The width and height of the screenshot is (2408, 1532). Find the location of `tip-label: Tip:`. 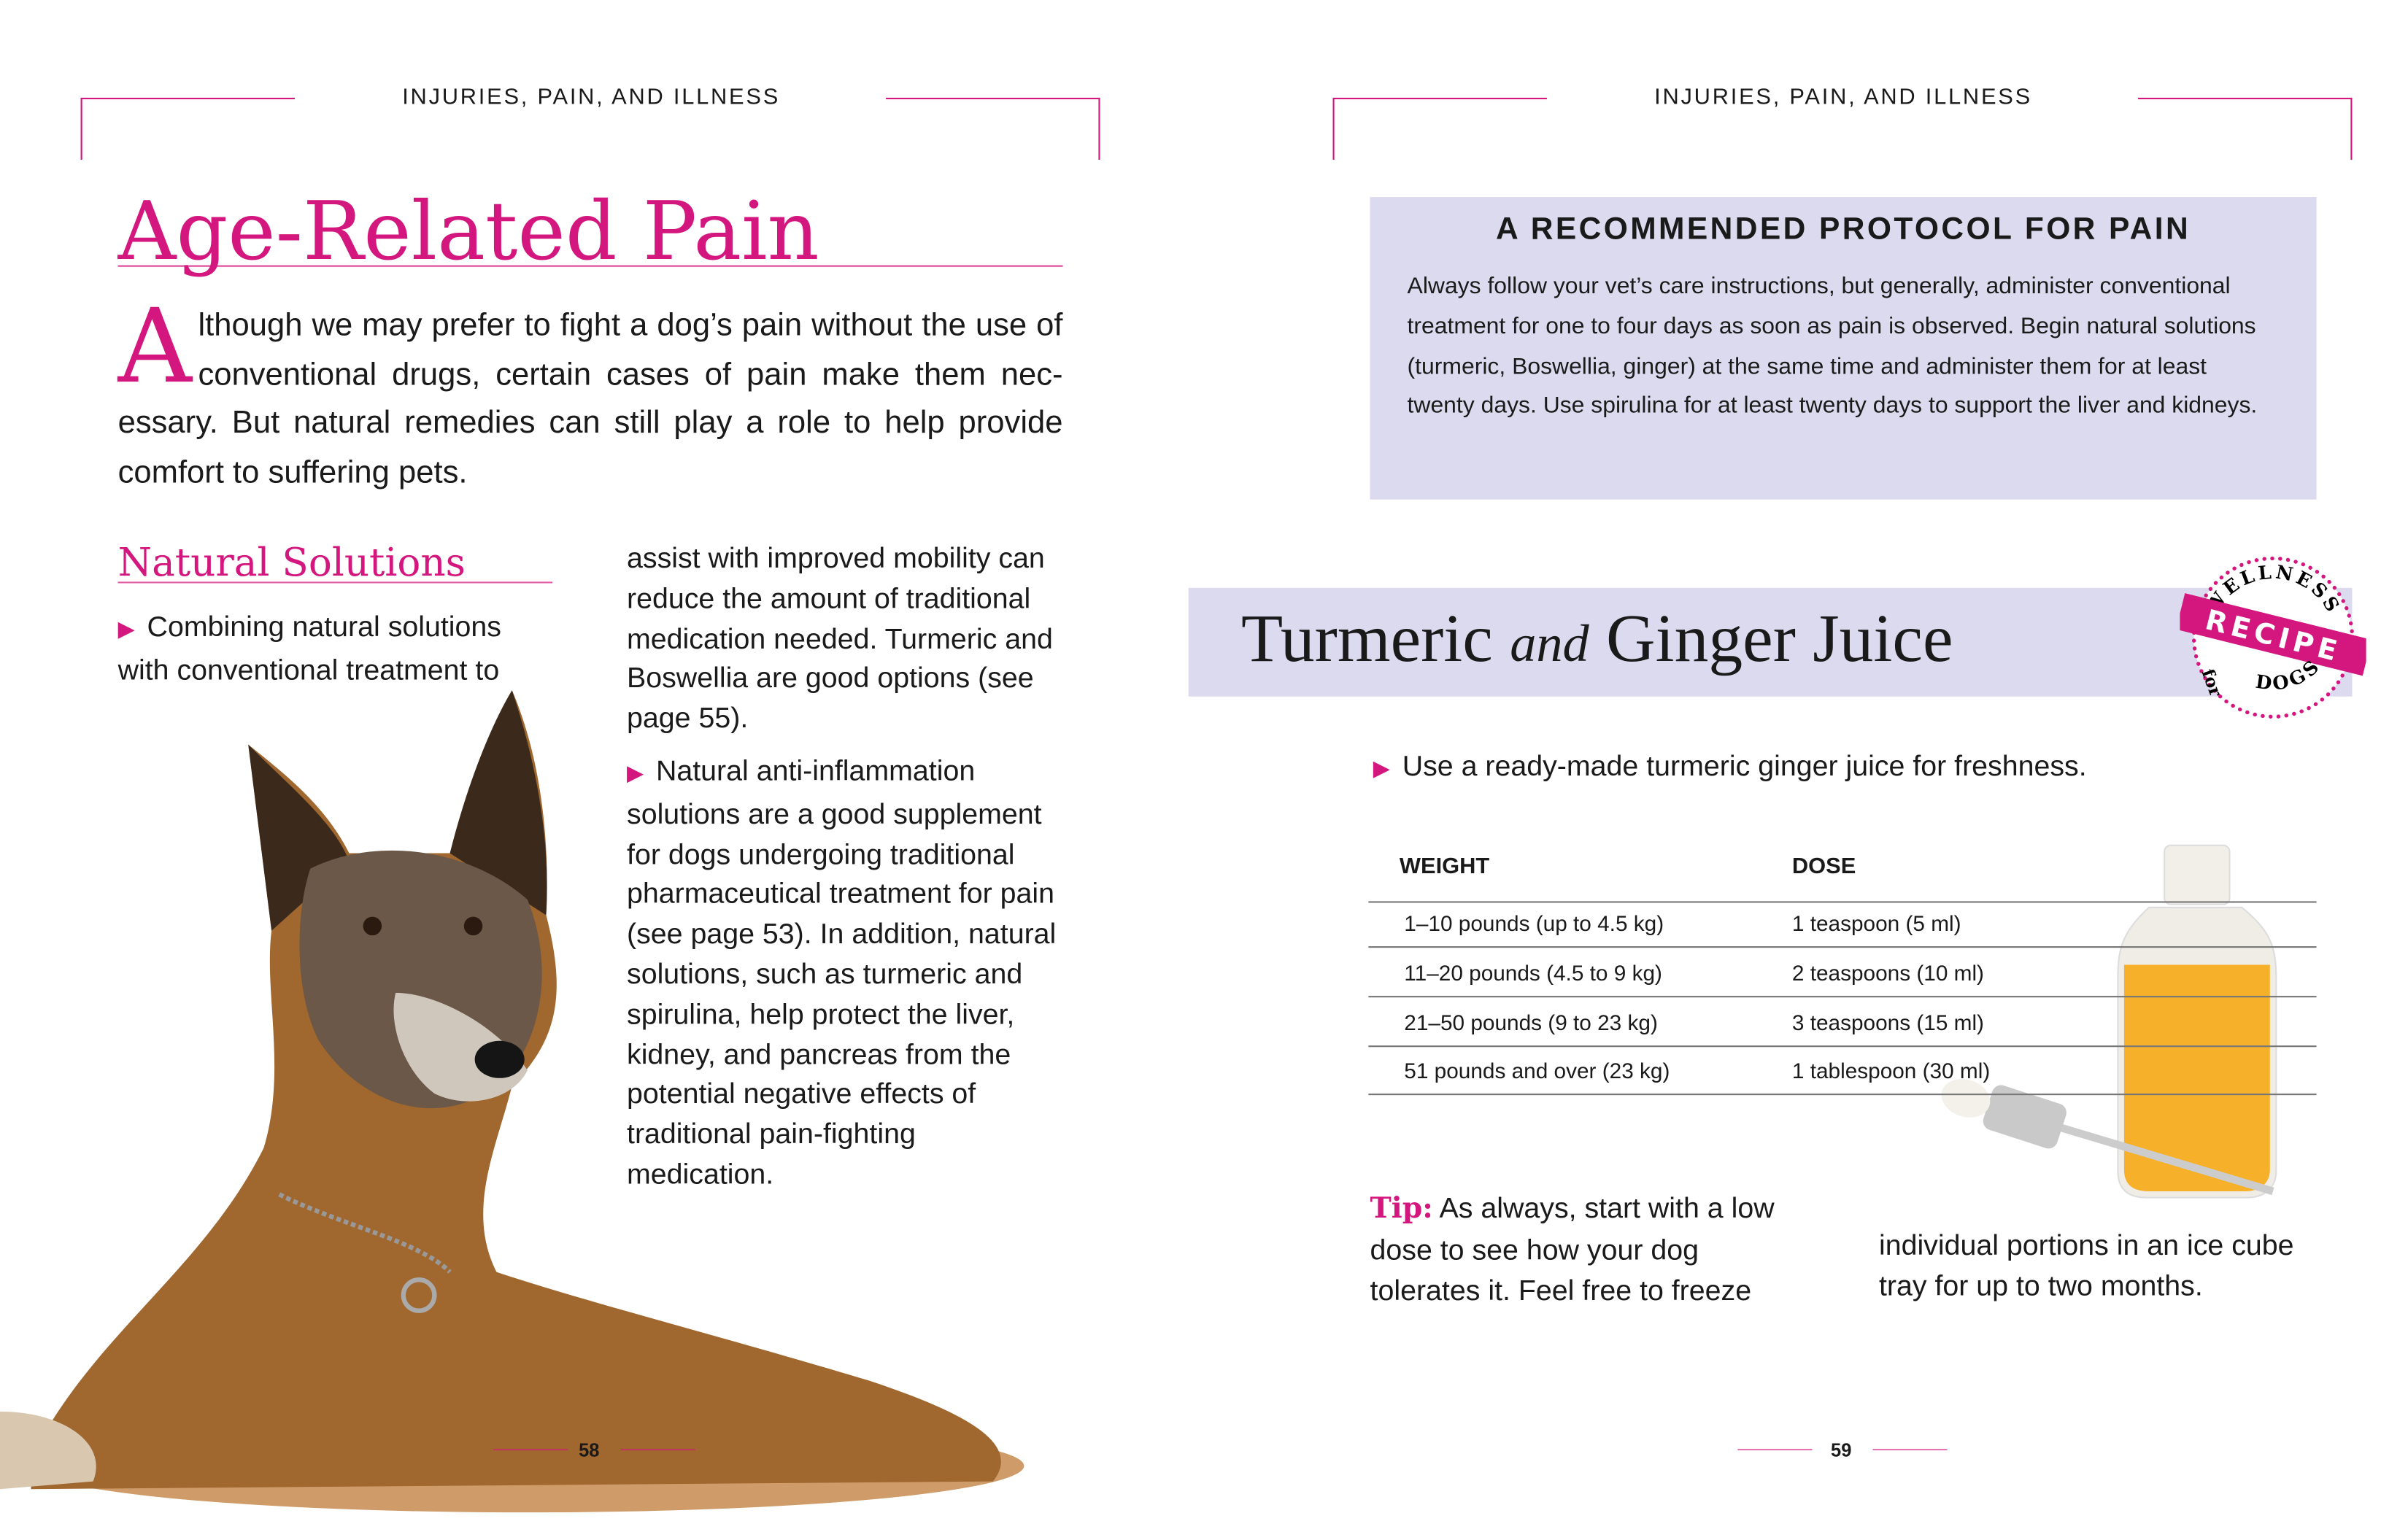

tip-label: Tip: is located at coordinates (1401, 1210).